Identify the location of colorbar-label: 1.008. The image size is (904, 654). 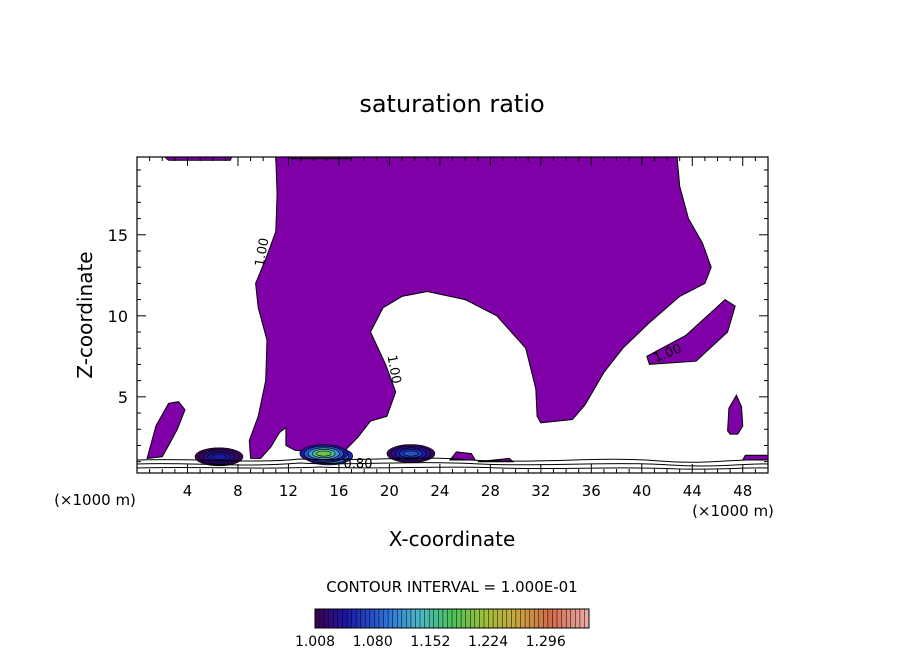
(315, 642).